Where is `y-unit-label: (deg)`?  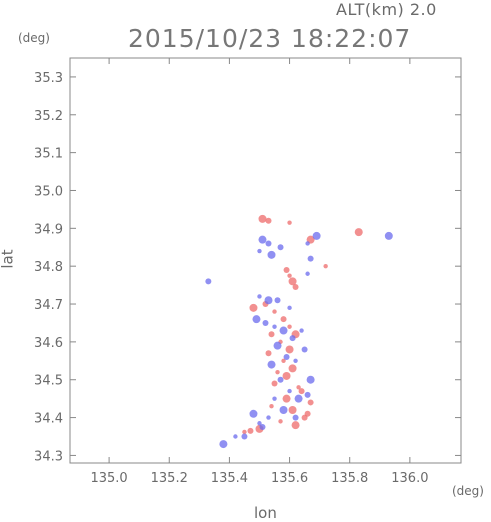
y-unit-label: (deg) is located at coordinates (34, 38).